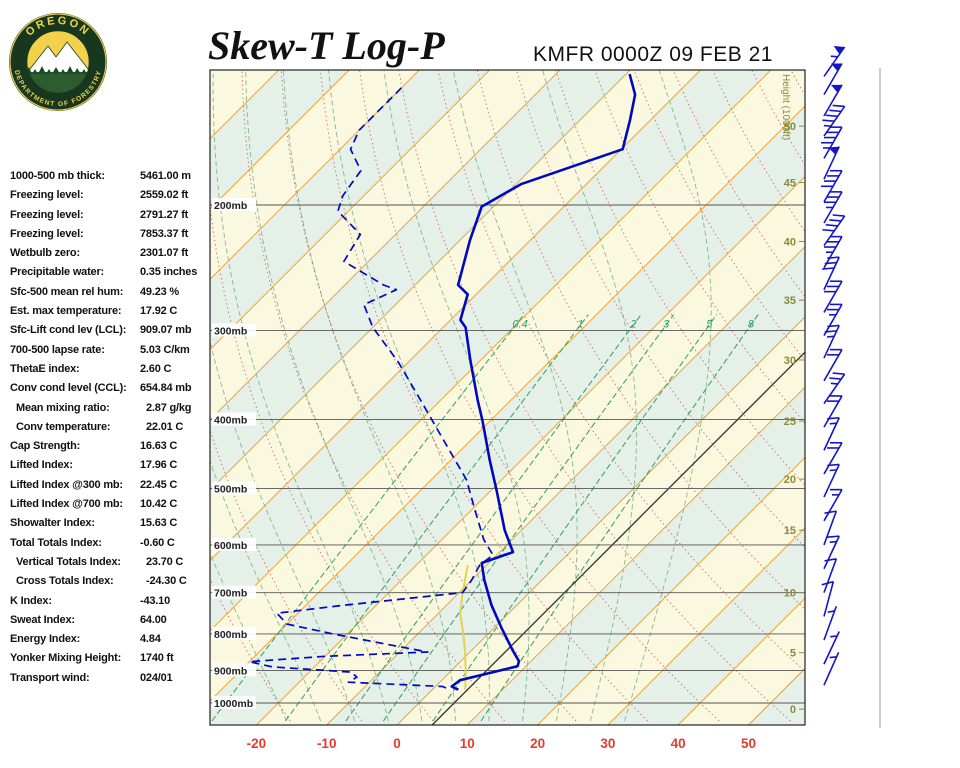 This screenshot has width=960, height=768. What do you see at coordinates (230, 206) in the screenshot?
I see `pressure-label: 200mb` at bounding box center [230, 206].